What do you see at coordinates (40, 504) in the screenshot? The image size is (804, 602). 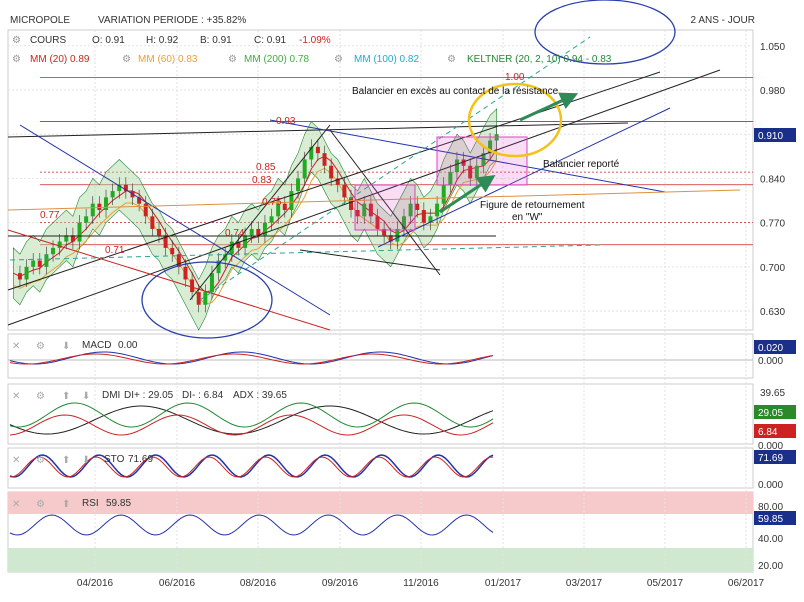 I see `rsi-gear-icon: ⚙` at bounding box center [40, 504].